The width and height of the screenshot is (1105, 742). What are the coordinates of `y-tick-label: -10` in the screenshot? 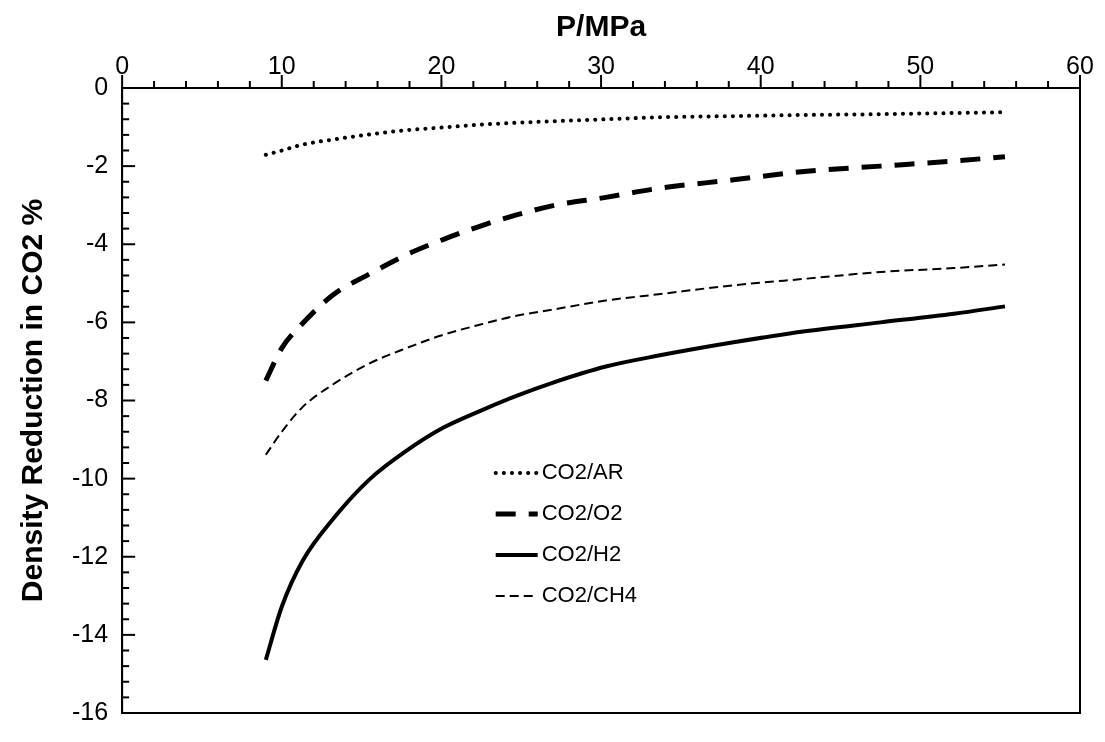 It's located at (90, 476).